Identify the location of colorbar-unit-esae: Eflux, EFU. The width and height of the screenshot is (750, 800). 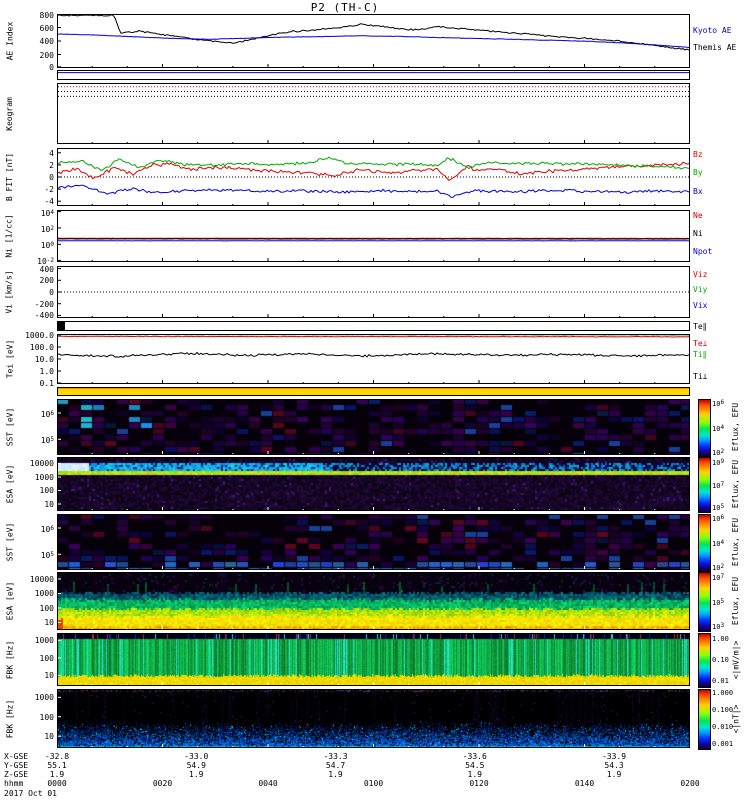
(736, 484).